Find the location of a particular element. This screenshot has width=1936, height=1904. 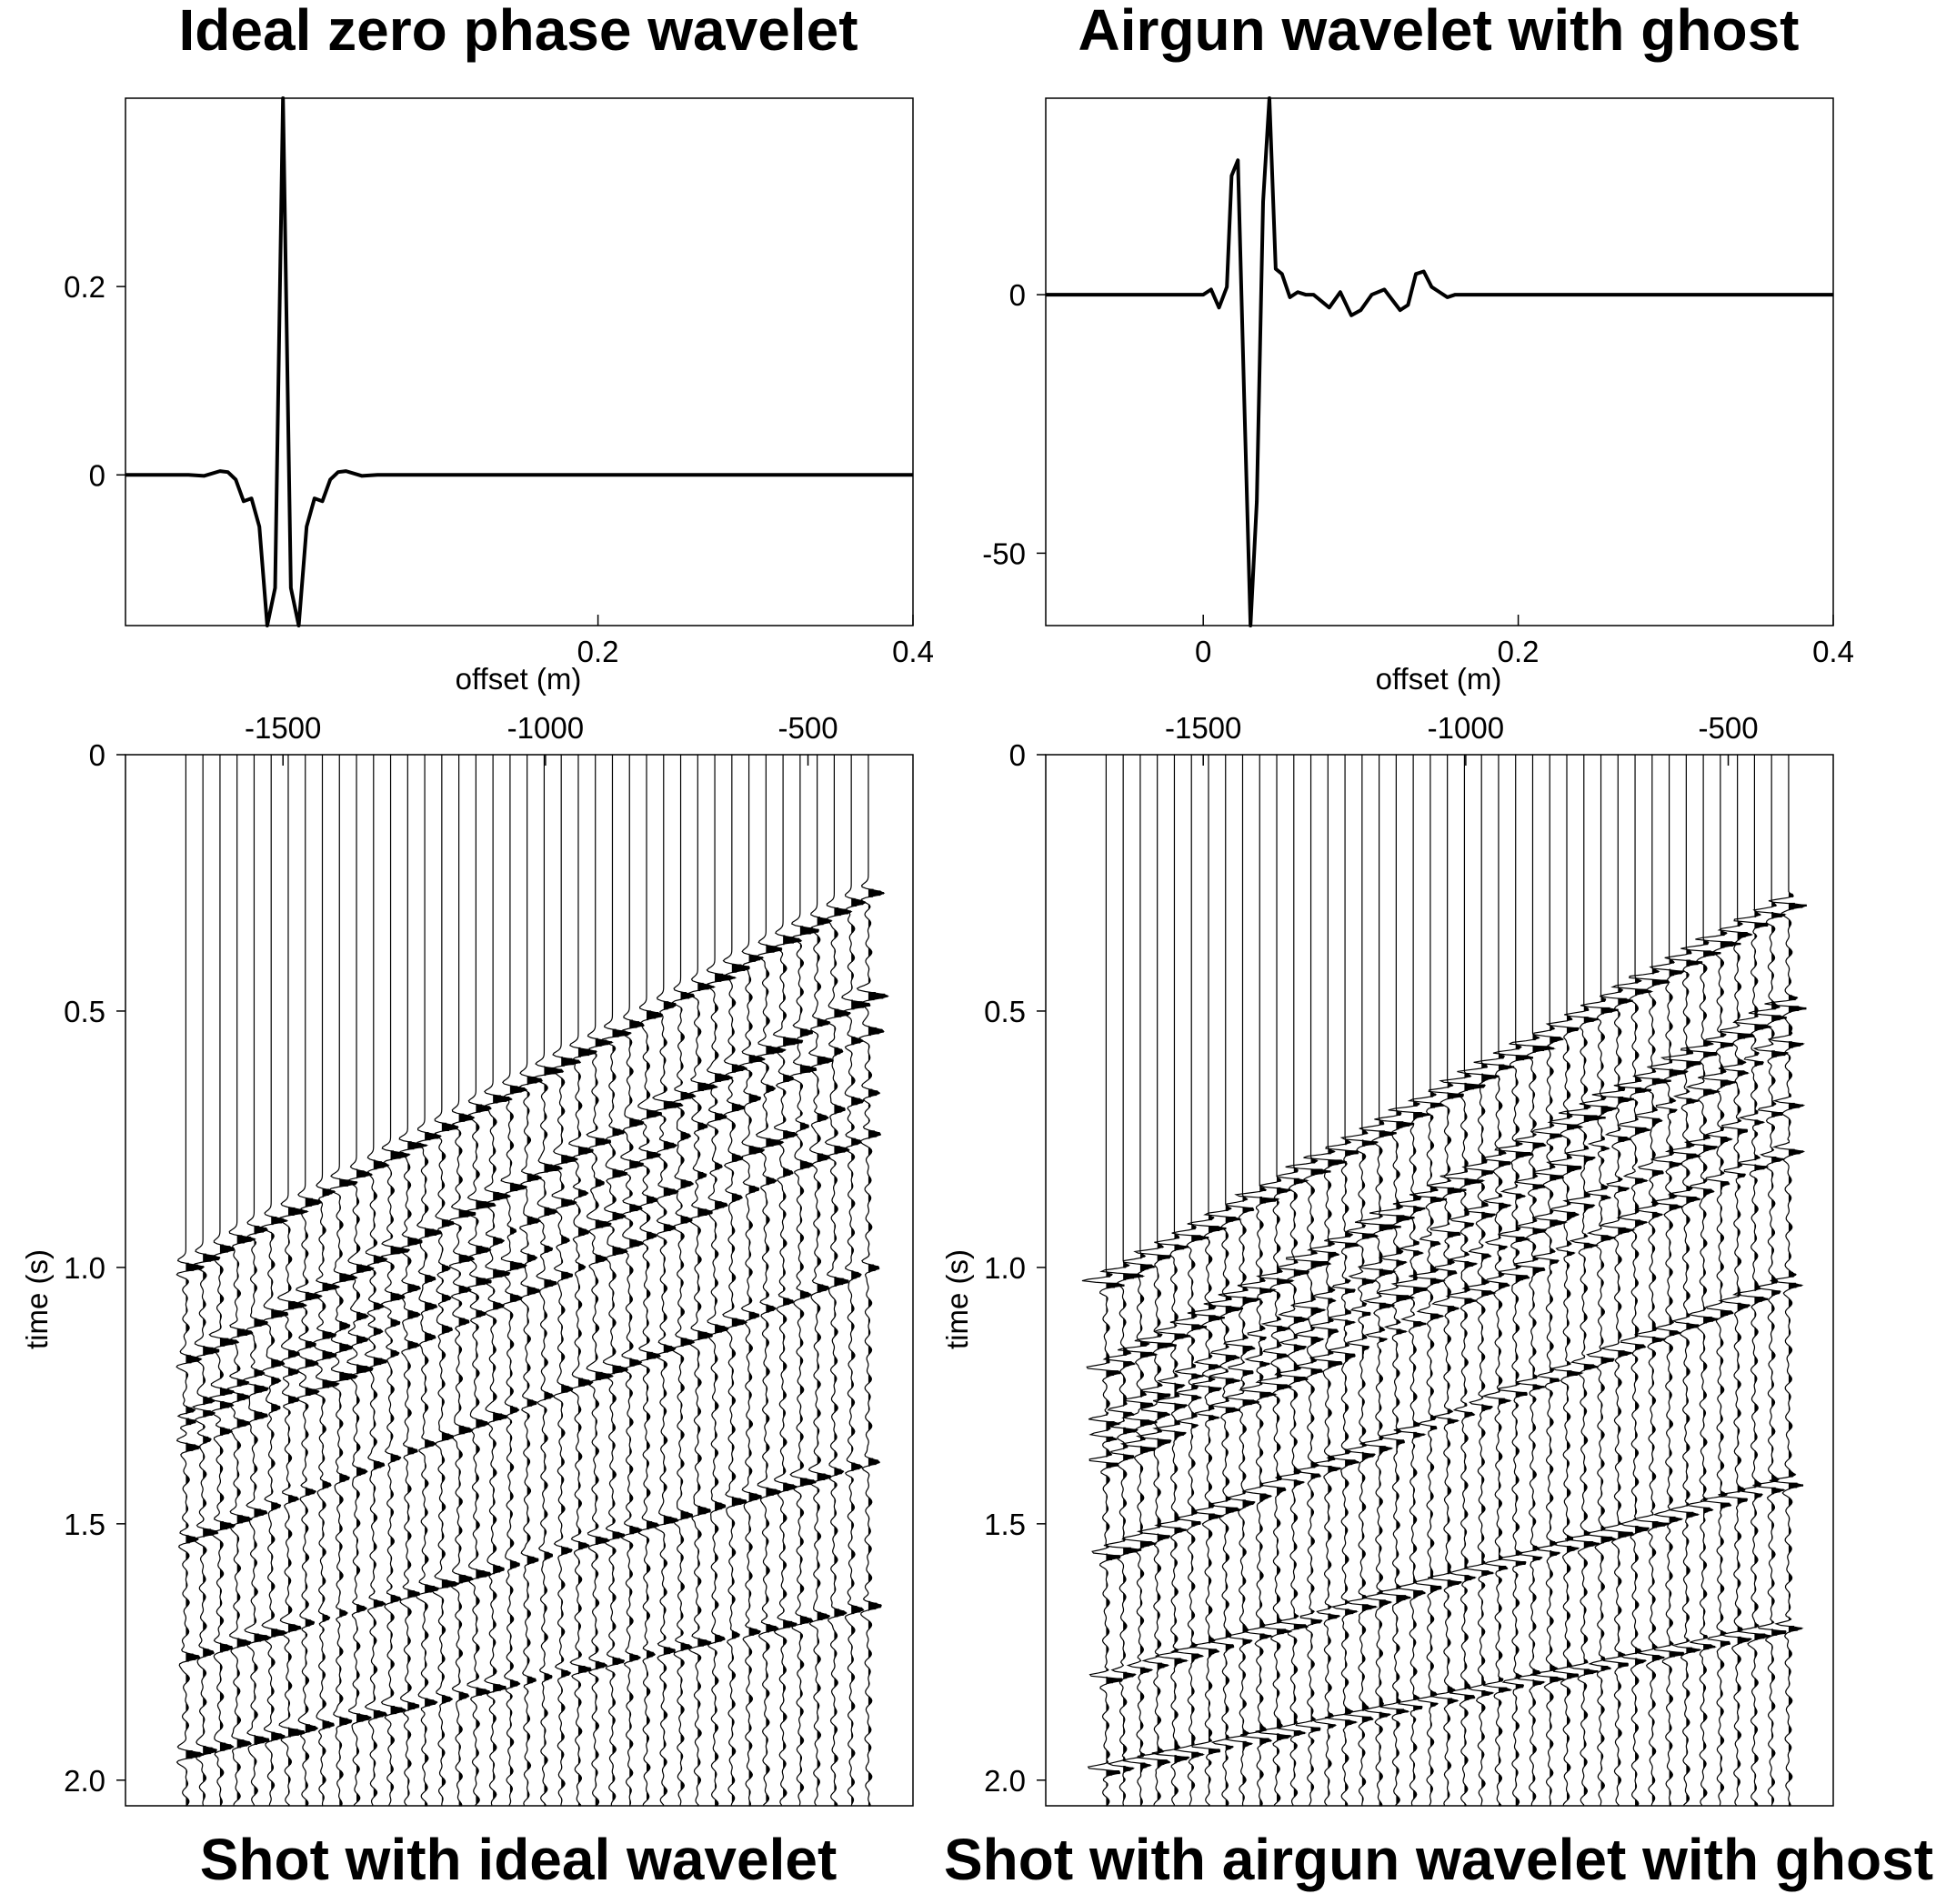

chart-title: Shot with airgun wavelet with ghost is located at coordinates (1438, 1860).